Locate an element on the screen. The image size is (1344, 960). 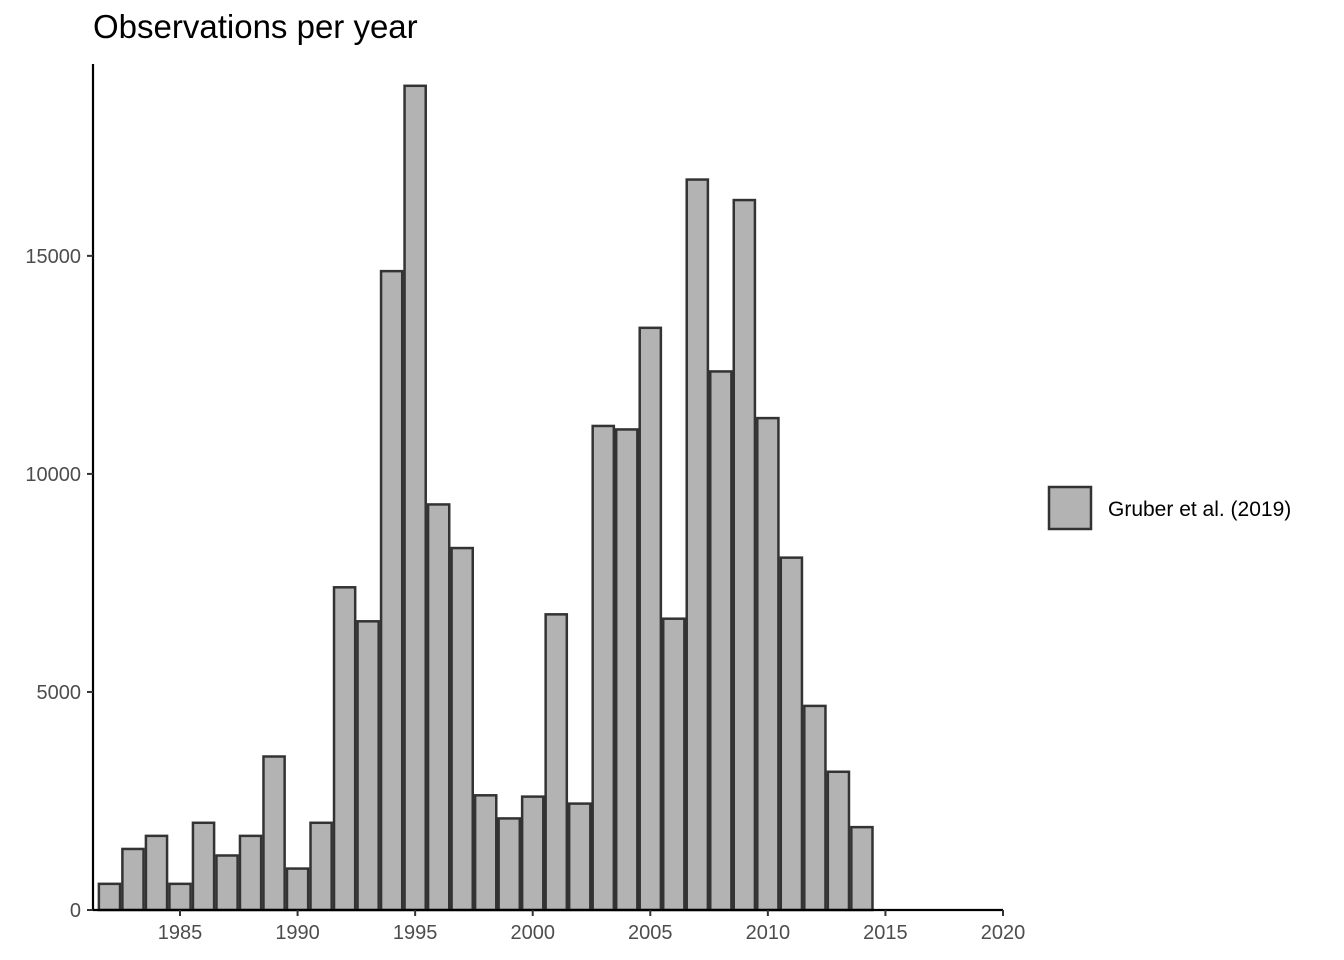
bar-1987 is located at coordinates (227, 883).